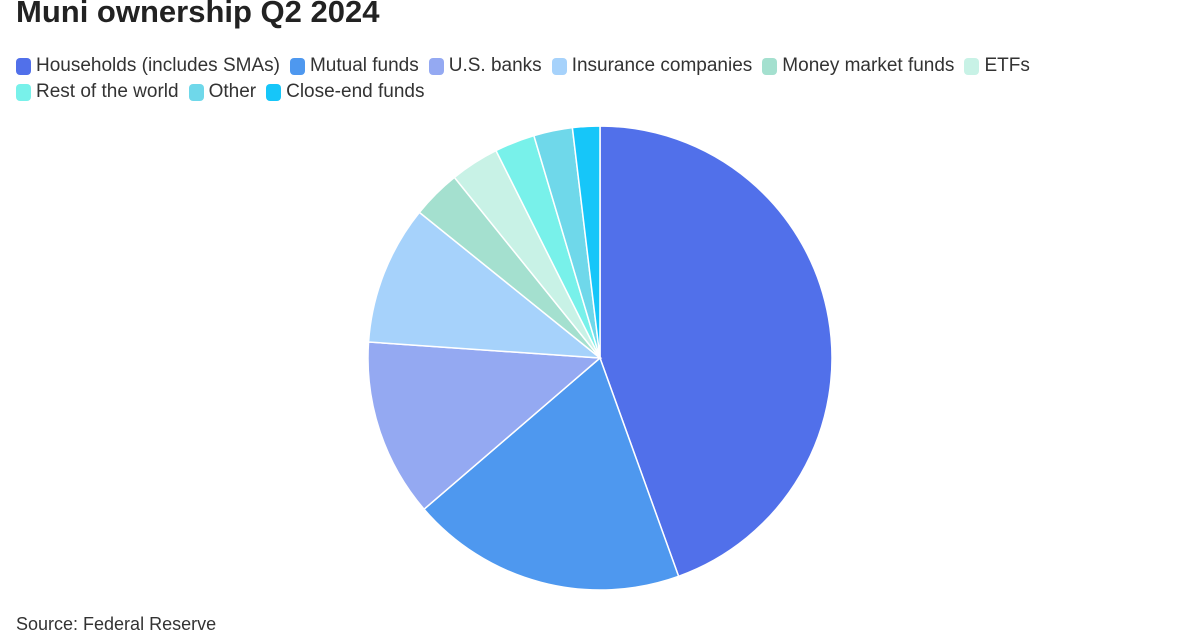 The width and height of the screenshot is (1200, 635). Describe the element at coordinates (198, 14) in the screenshot. I see `chart-title: Muni ownership Q2 2024` at that location.